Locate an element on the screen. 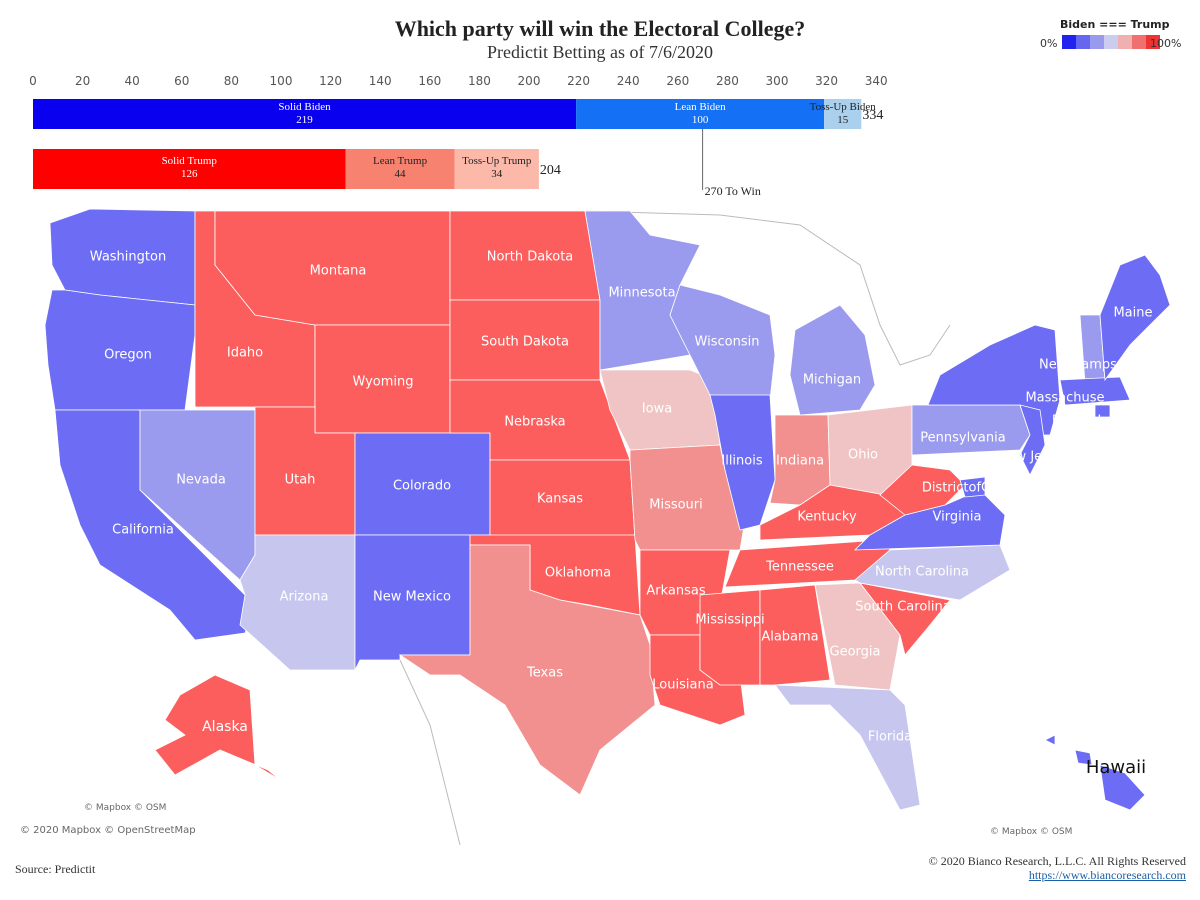 Image resolution: width=1200 pixels, height=900 pixels. state-oregon is located at coordinates (120, 350).